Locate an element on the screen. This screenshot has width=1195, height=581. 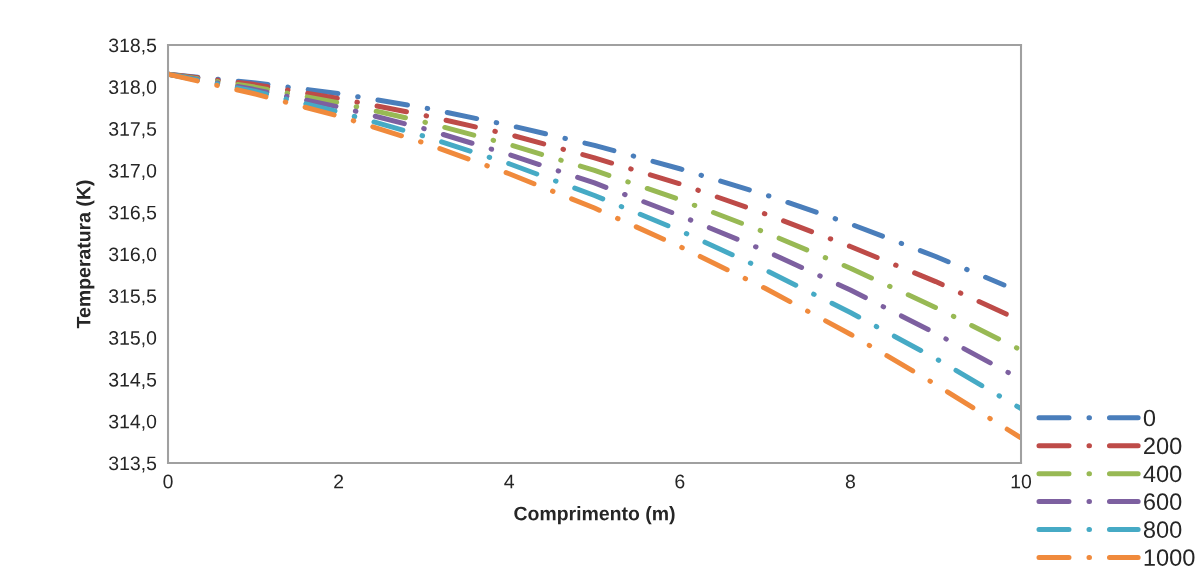
y-tick-label: 315,0 is located at coordinates (132, 339).